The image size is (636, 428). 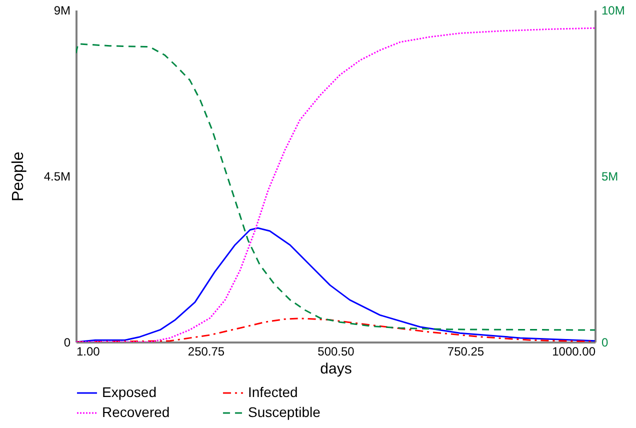 I want to click on x-tick-label: 250.75, so click(x=206, y=351).